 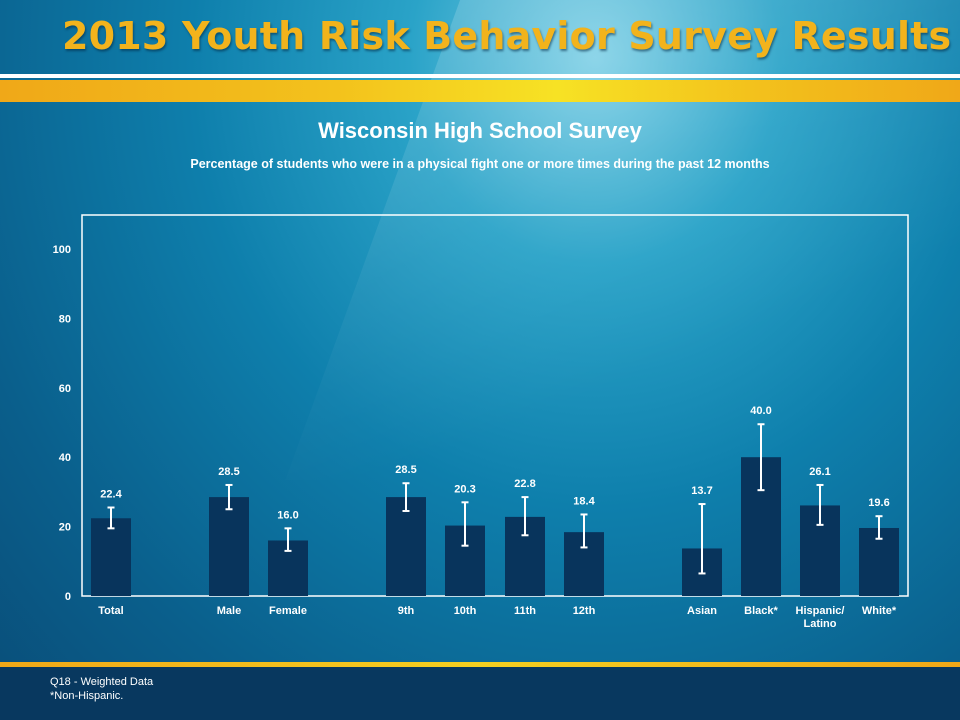 What do you see at coordinates (819, 472) in the screenshot?
I see `data-label: 26.1` at bounding box center [819, 472].